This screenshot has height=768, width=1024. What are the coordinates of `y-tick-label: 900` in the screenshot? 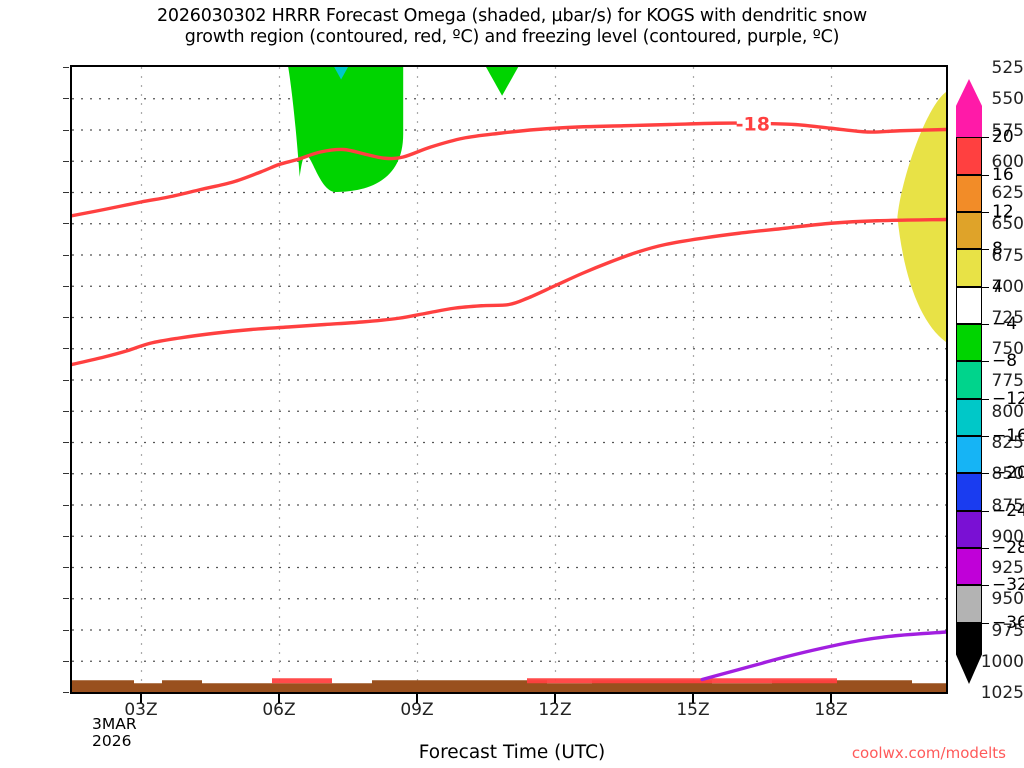 It's located at (1007, 536).